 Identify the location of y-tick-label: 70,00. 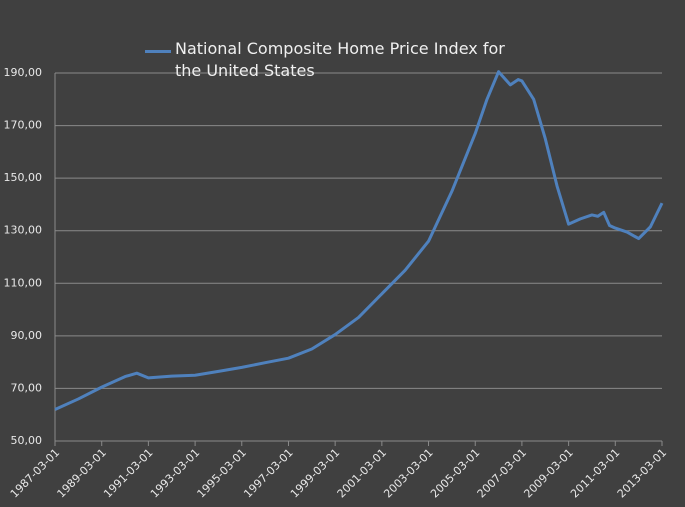
(27, 387).